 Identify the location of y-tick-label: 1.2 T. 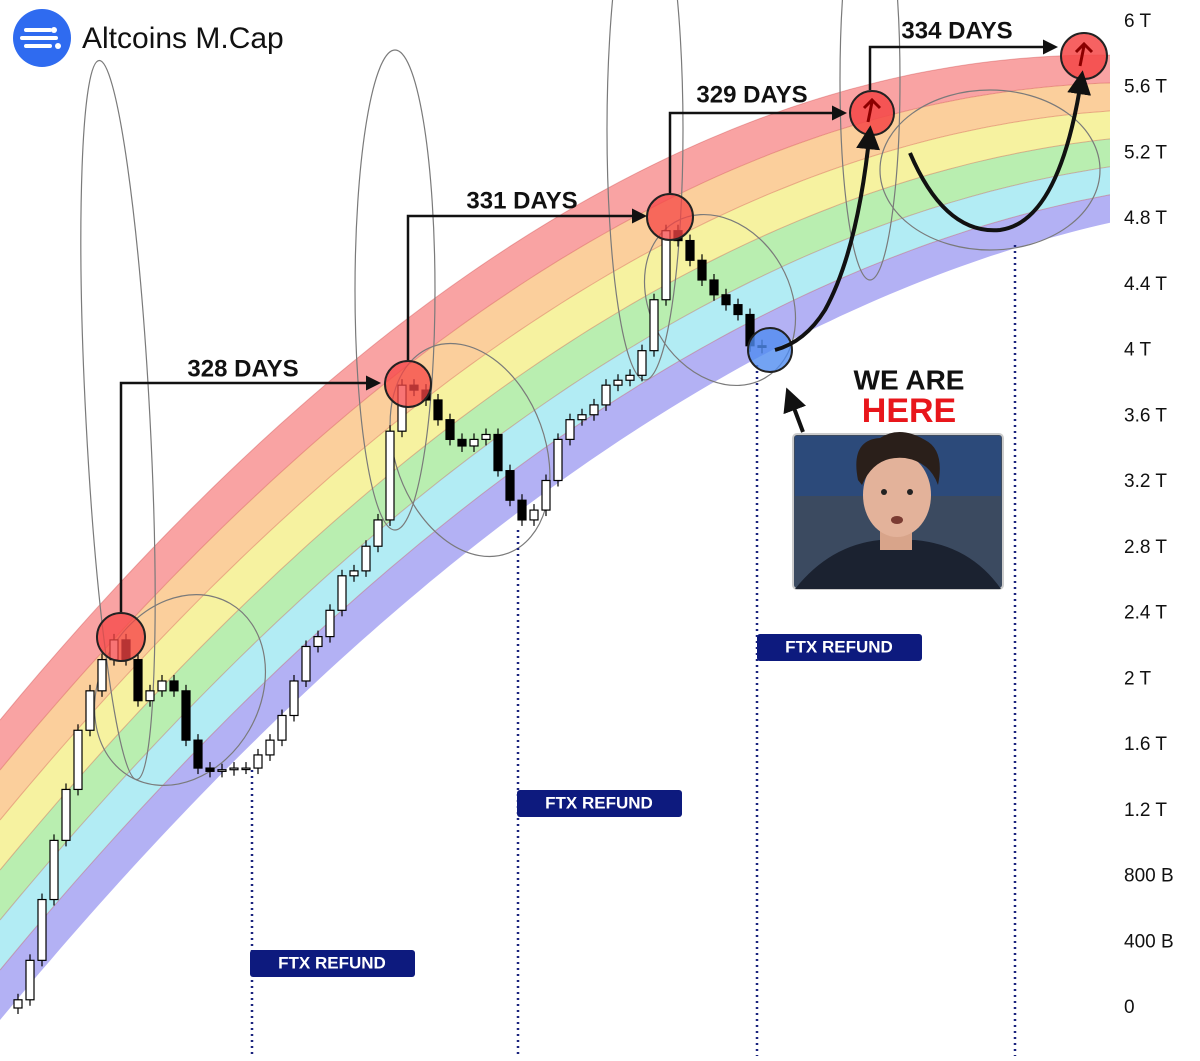
(1145, 810).